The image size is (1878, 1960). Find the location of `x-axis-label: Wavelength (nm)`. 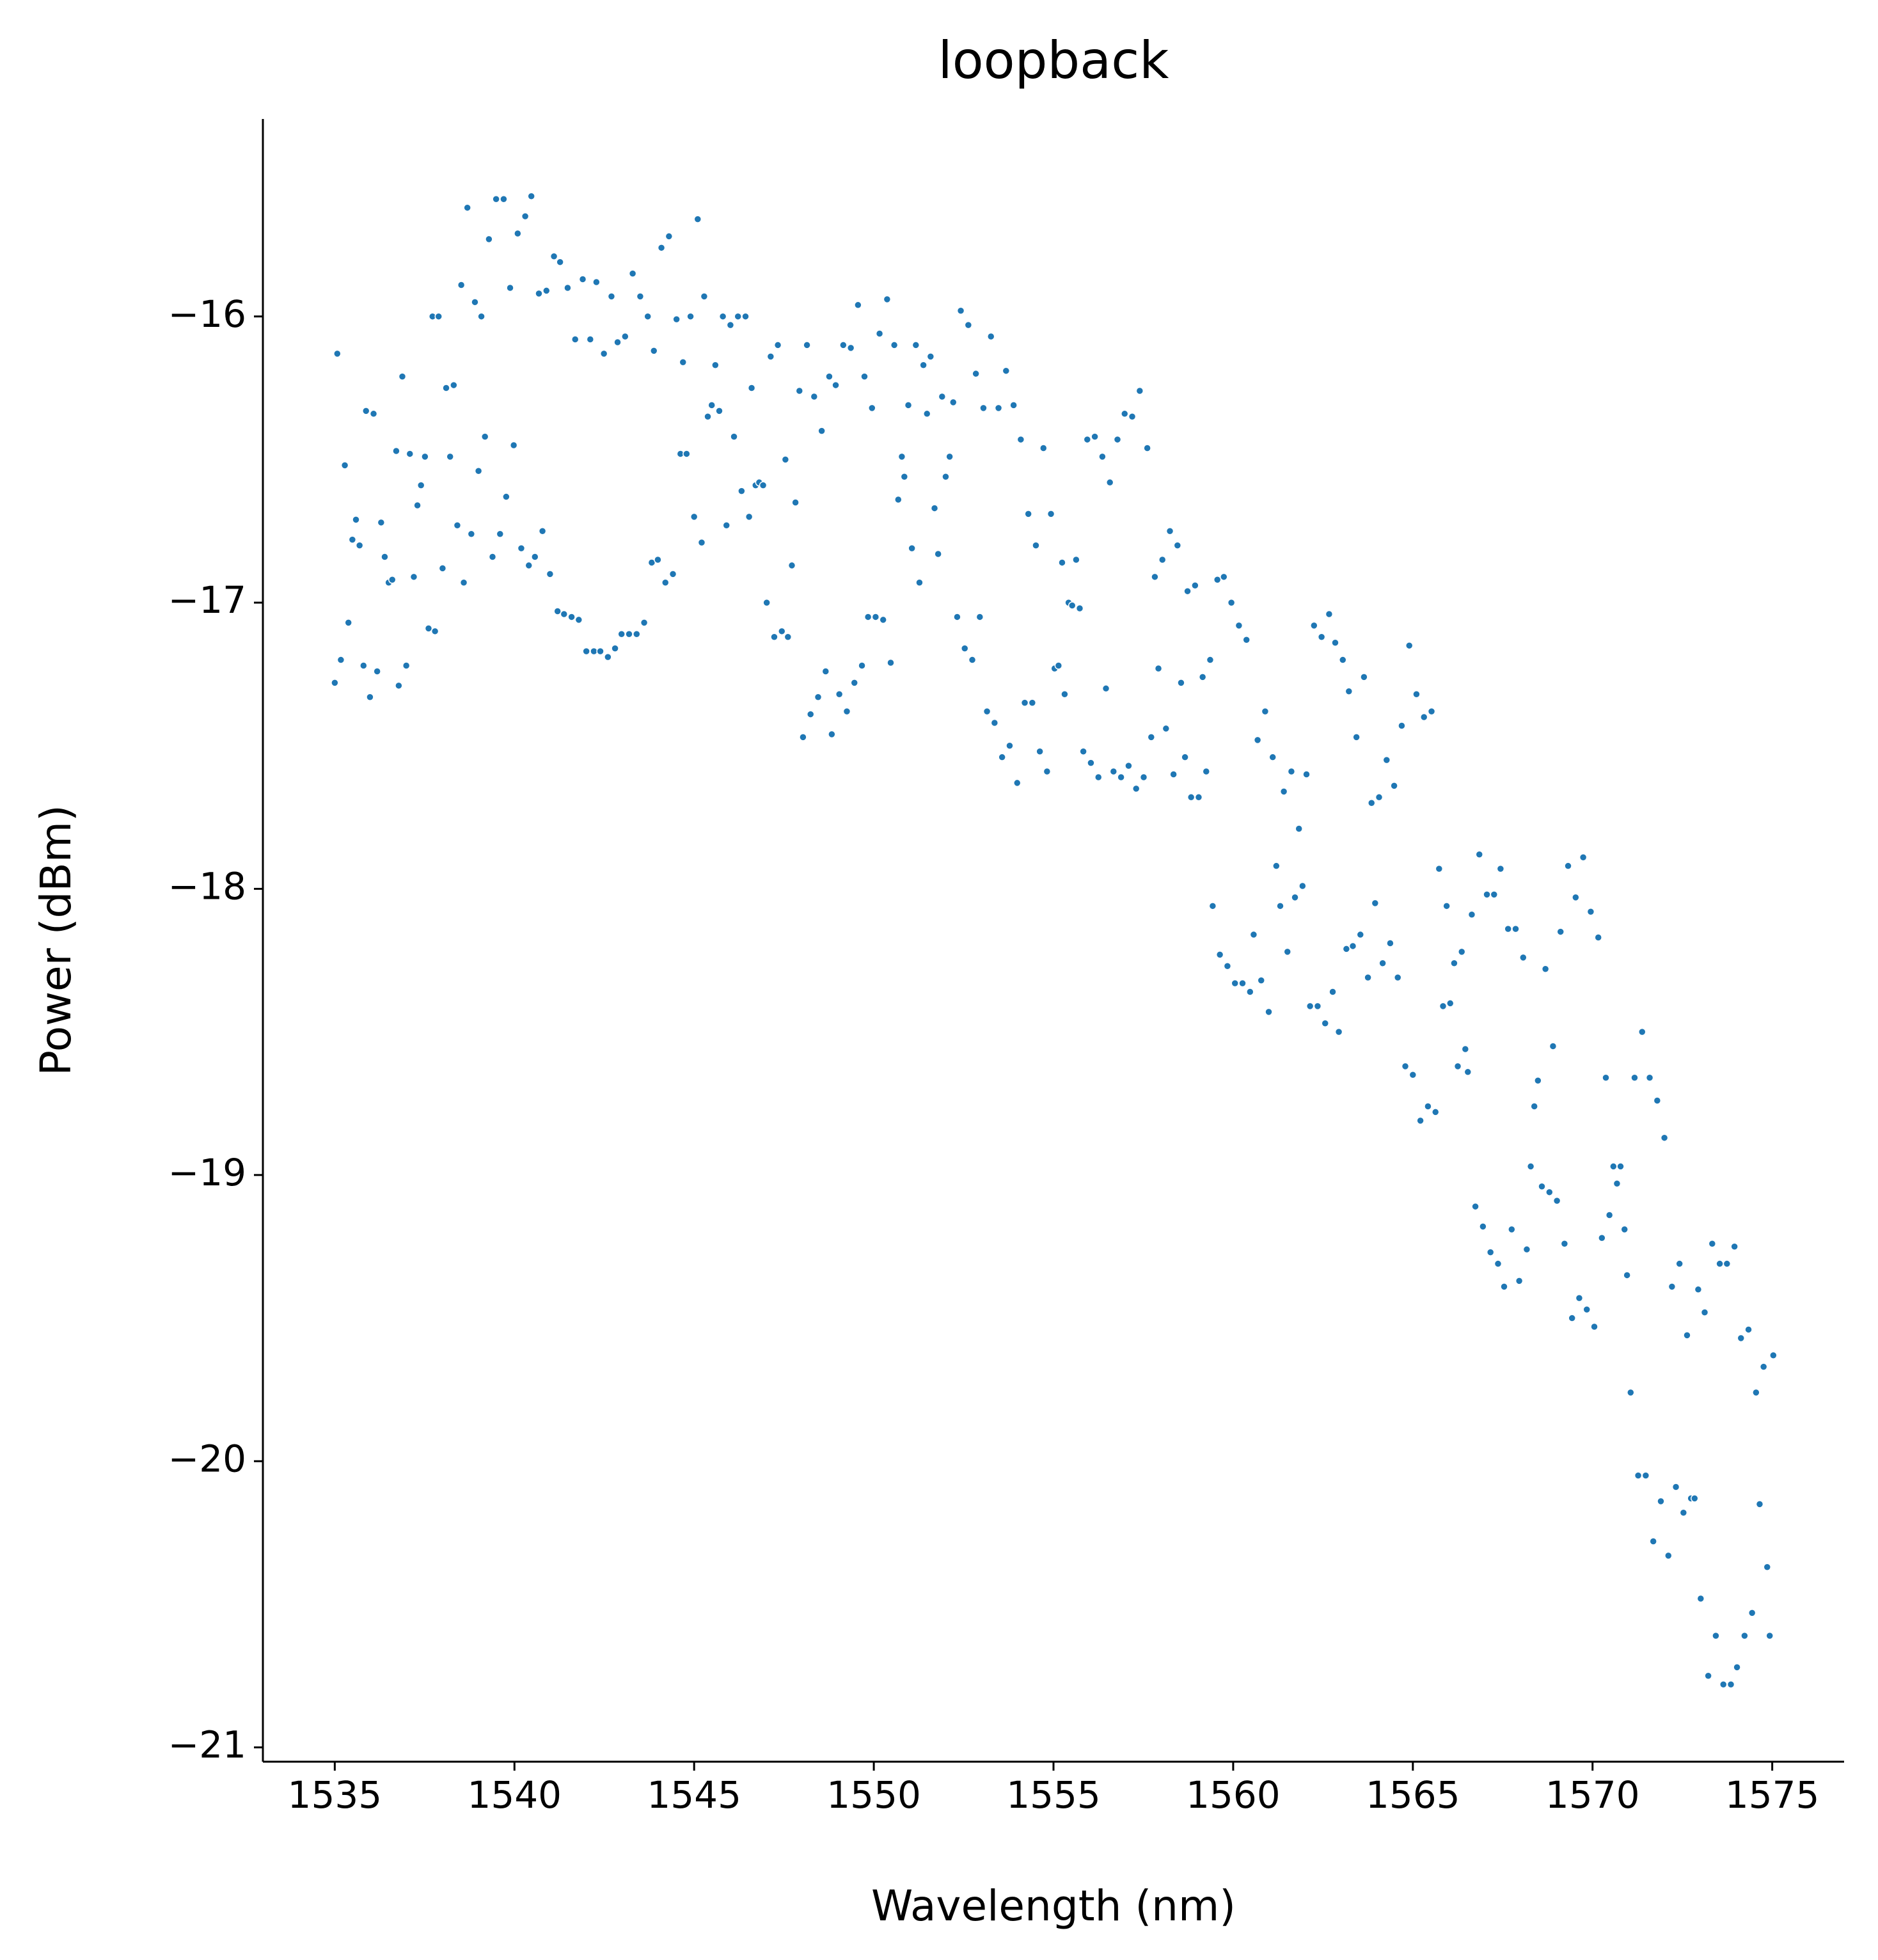

x-axis-label: Wavelength (nm) is located at coordinates (1053, 1906).